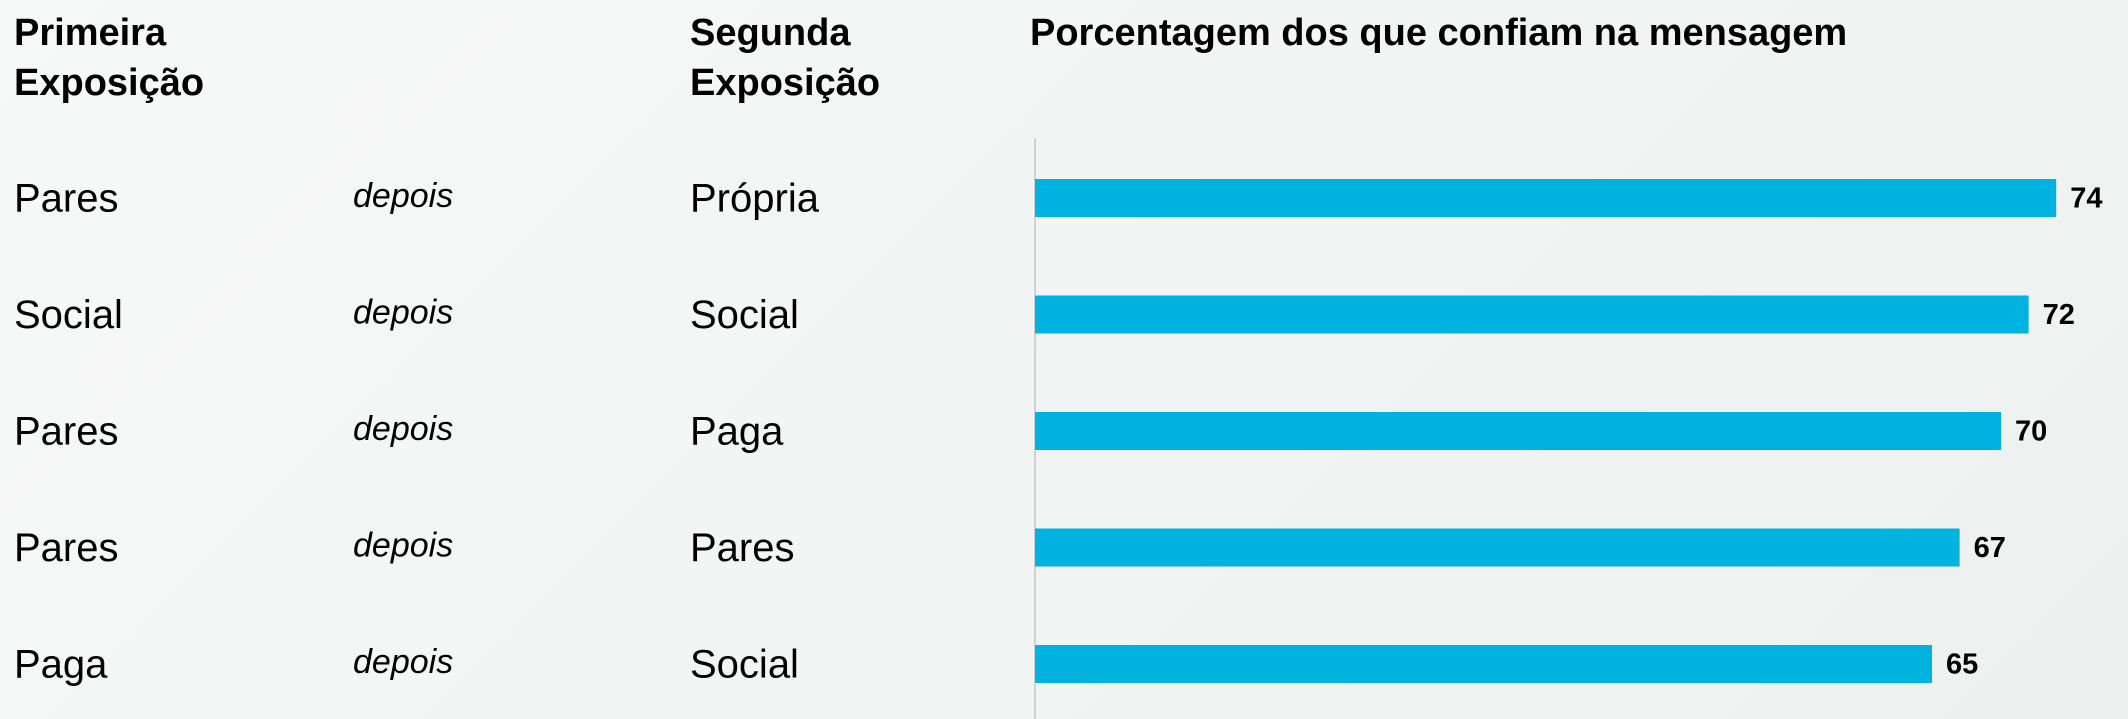 Image resolution: width=2128 pixels, height=719 pixels. Describe the element at coordinates (2086, 199) in the screenshot. I see `value-label: 74` at that location.